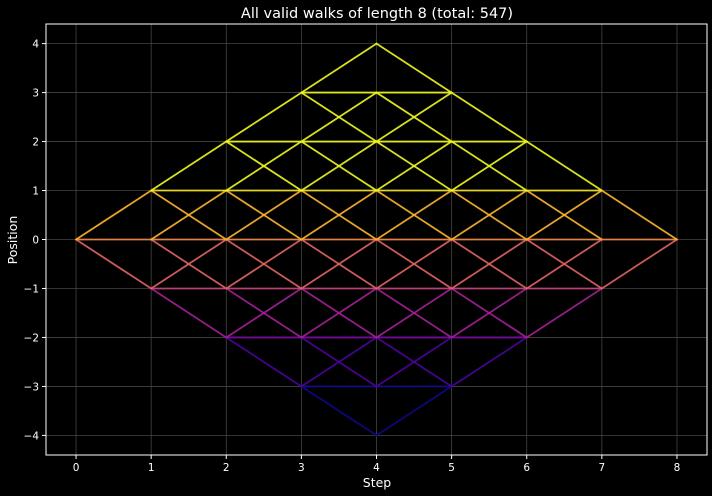 Image resolution: width=712 pixels, height=496 pixels. I want to click on y-tick-label: 1, so click(35, 192).